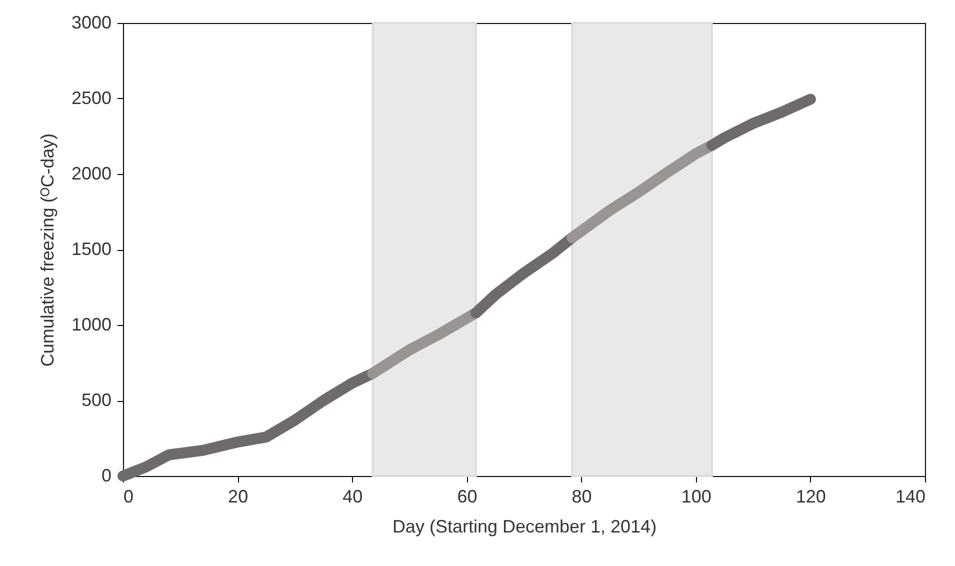  I want to click on y-tick-label: 0, so click(106, 476).